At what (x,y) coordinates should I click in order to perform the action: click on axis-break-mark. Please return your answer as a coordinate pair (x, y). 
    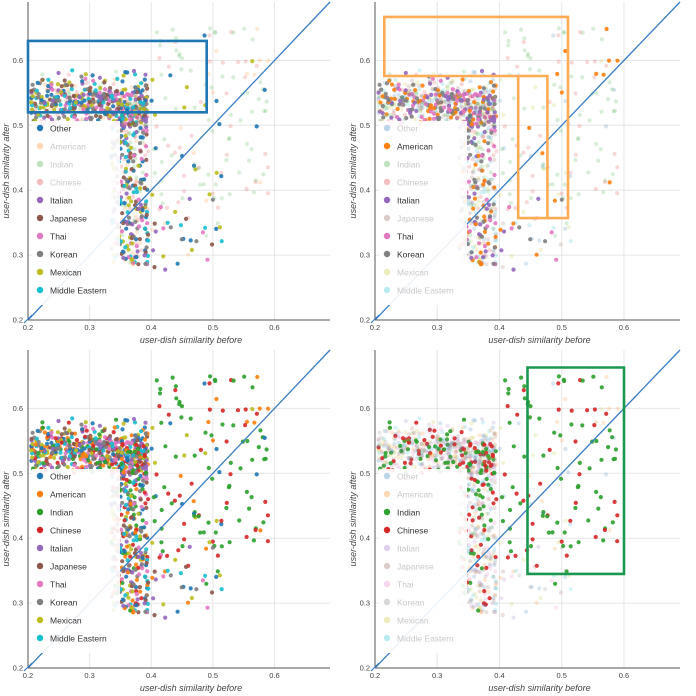
    Looking at the image, I should click on (28, 319).